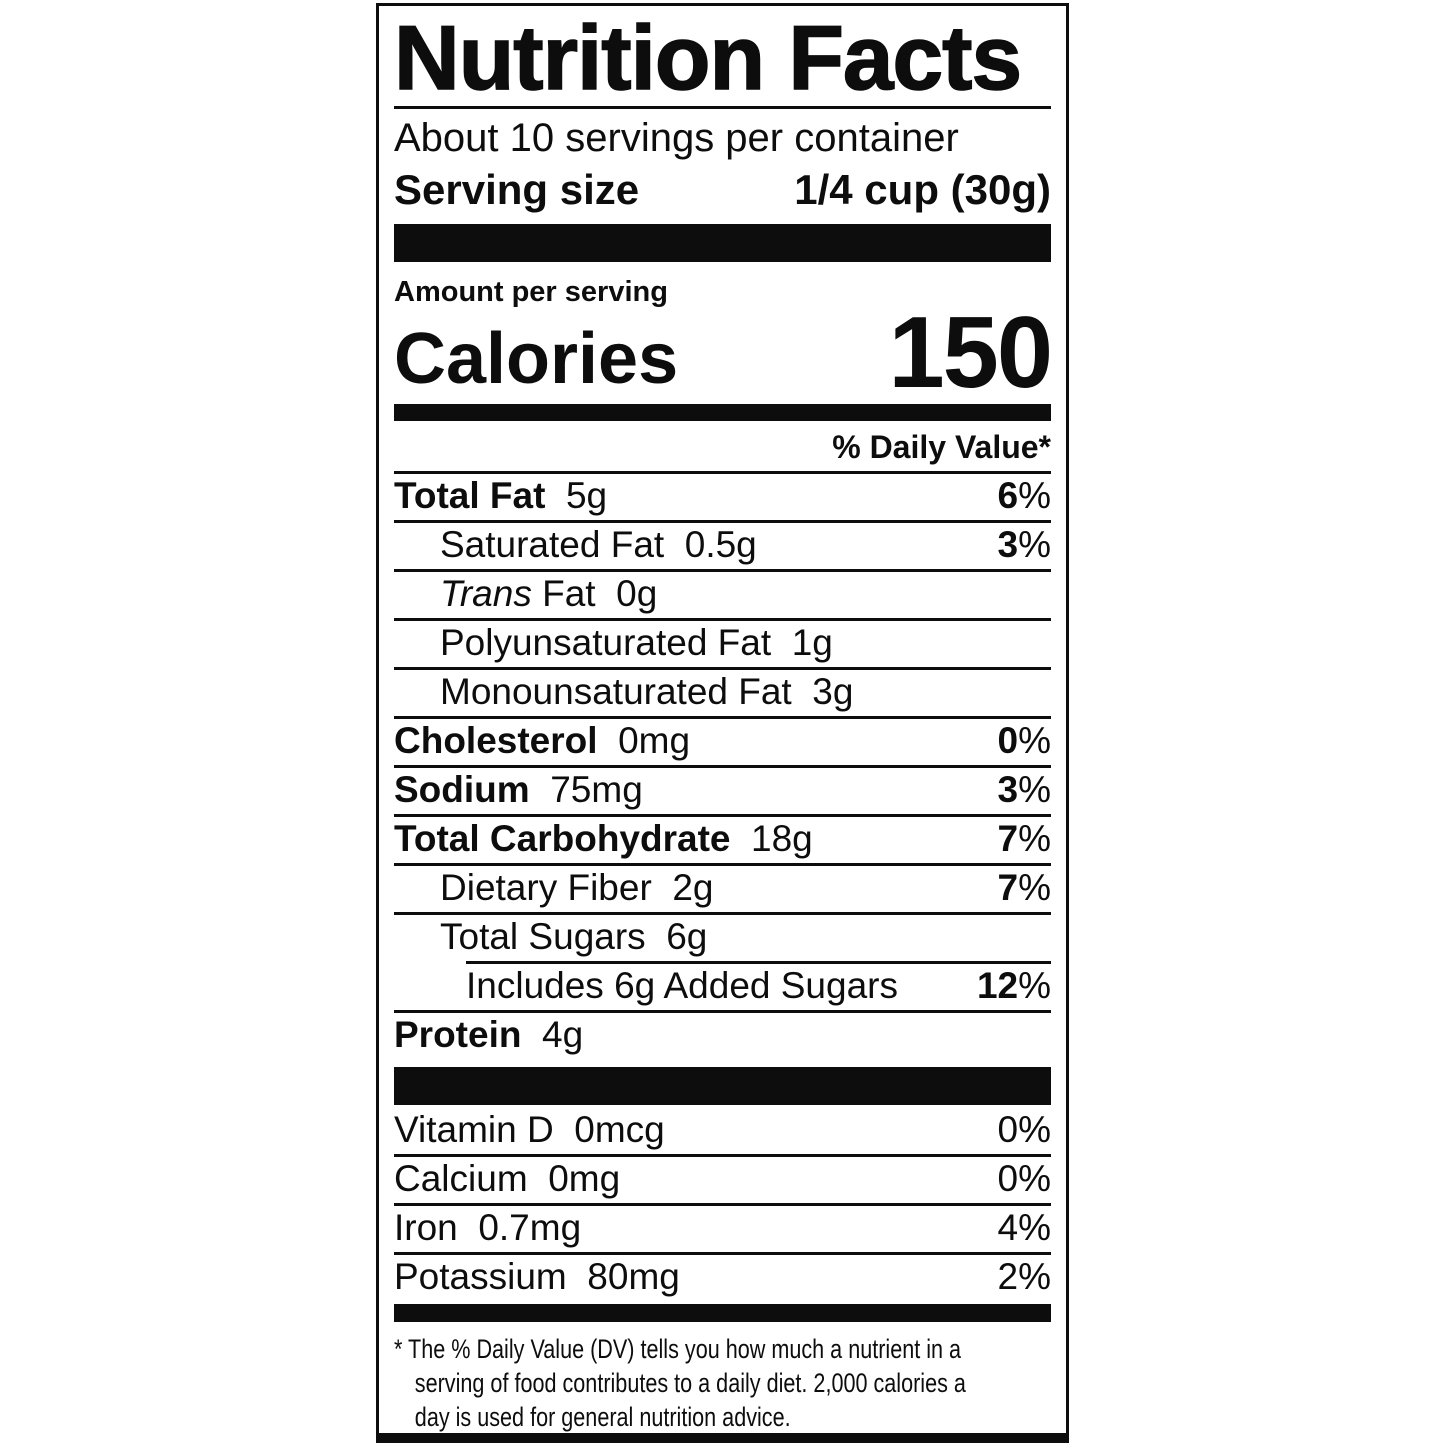  I want to click on nutrient-row: Includes 6g Added Sugars 12%, so click(722, 985).